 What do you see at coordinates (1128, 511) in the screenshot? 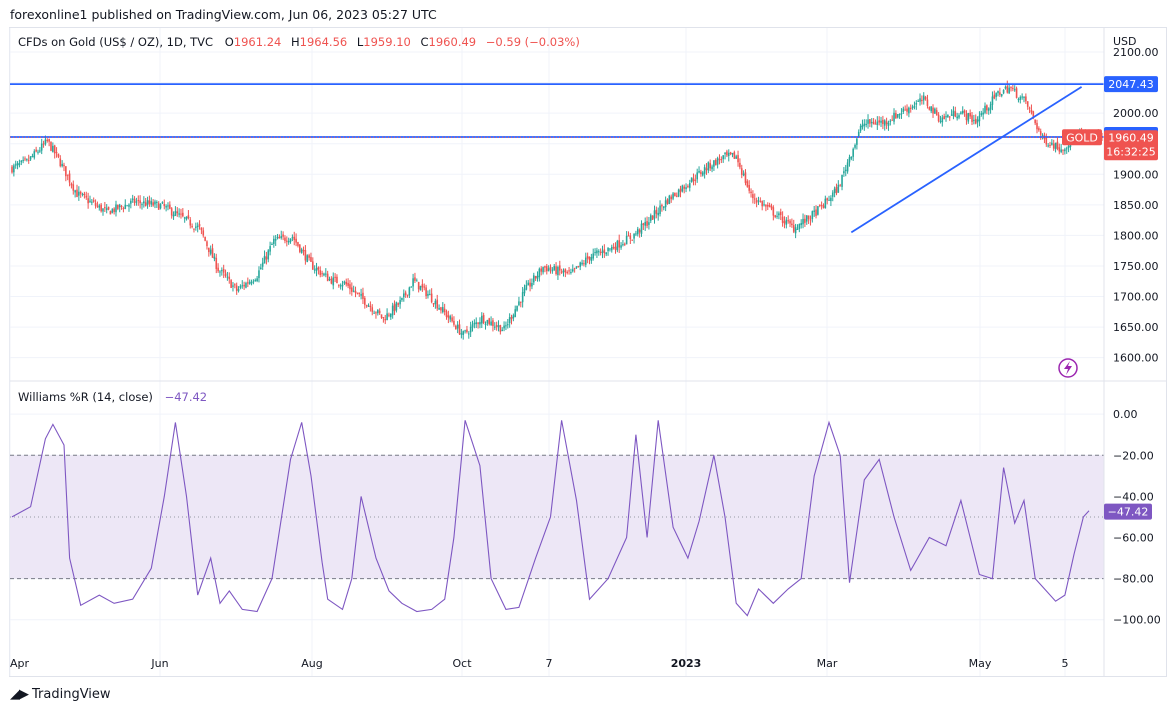
I see `williams-badge-bg` at bounding box center [1128, 511].